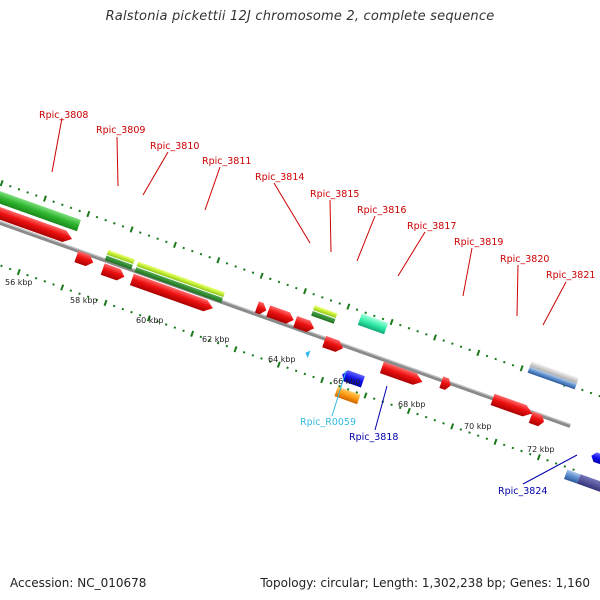 Image resolution: width=600 pixels, height=600 pixels. Describe the element at coordinates (178, 285) in the screenshot. I see `cog-bar-rpic-3811-b` at that location.